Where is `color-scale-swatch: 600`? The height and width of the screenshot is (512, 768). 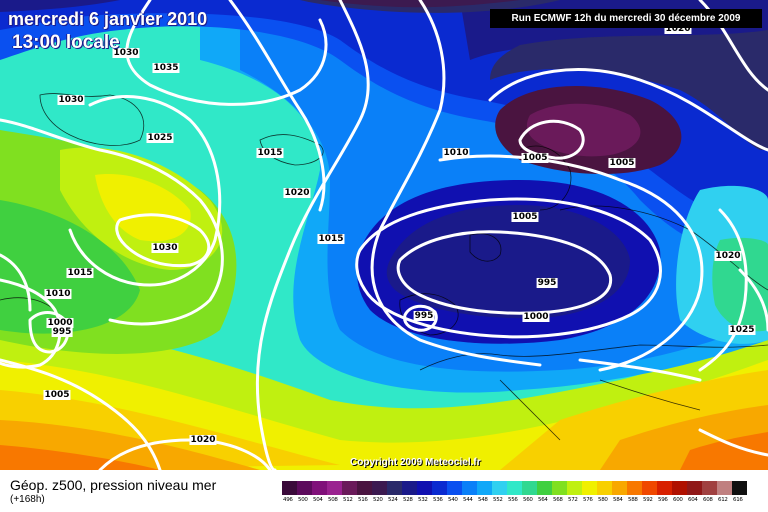
color-scale-swatch: 600 is located at coordinates (679, 492).